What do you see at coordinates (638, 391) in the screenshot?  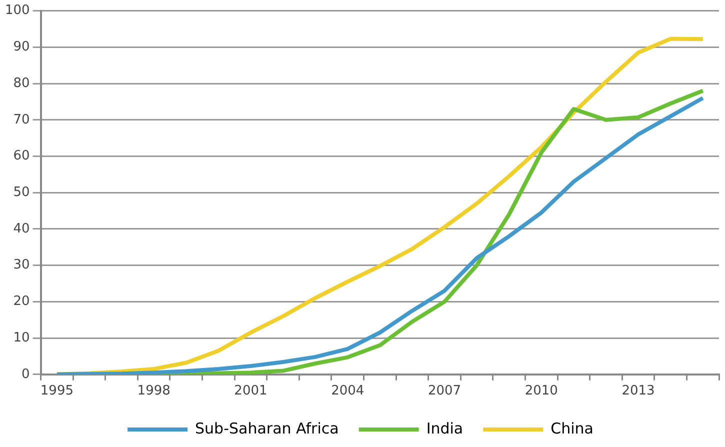 I see `x-tick-label: 2013` at bounding box center [638, 391].